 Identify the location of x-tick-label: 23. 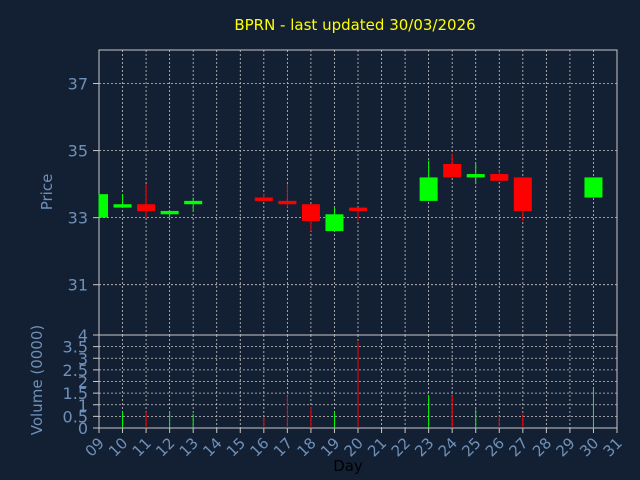
(424, 447).